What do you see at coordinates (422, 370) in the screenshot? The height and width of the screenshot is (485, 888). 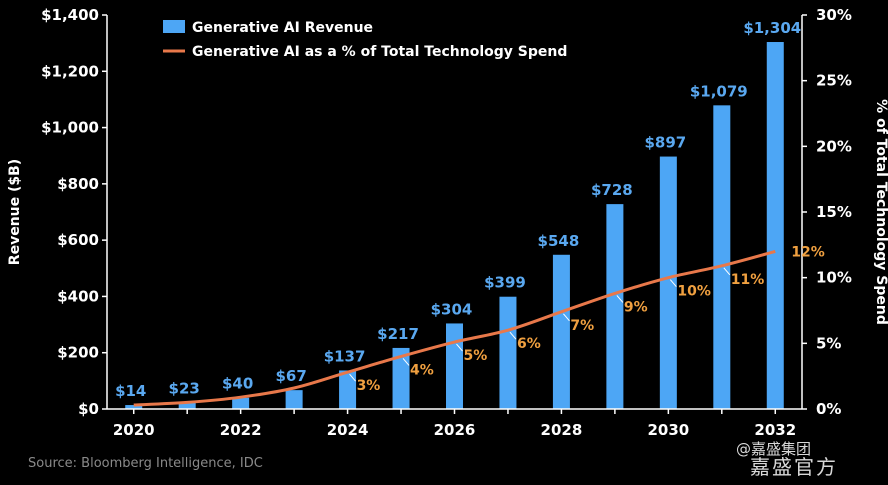 I see `pct-value-label: 4%` at bounding box center [422, 370].